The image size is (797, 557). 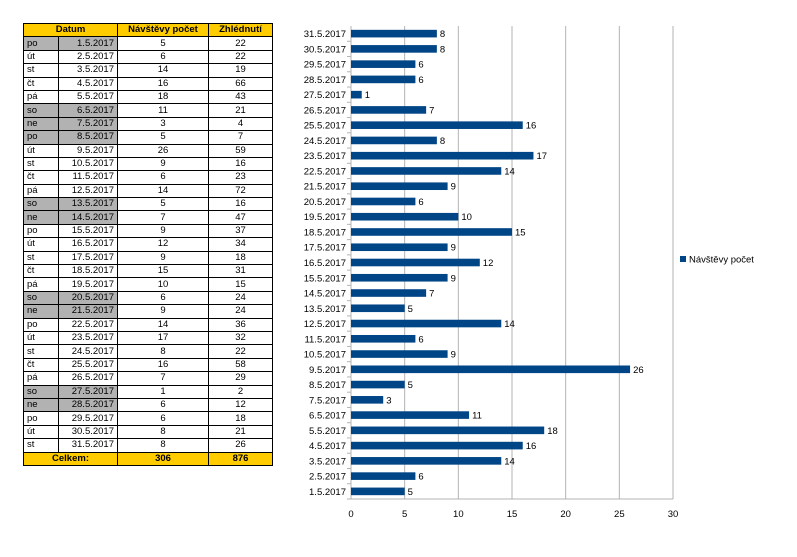 I want to click on data-label: 12, so click(x=488, y=263).